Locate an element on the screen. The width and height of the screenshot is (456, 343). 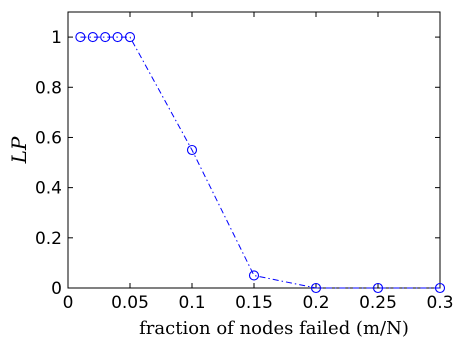
x-tick-label: 0.15 is located at coordinates (254, 303).